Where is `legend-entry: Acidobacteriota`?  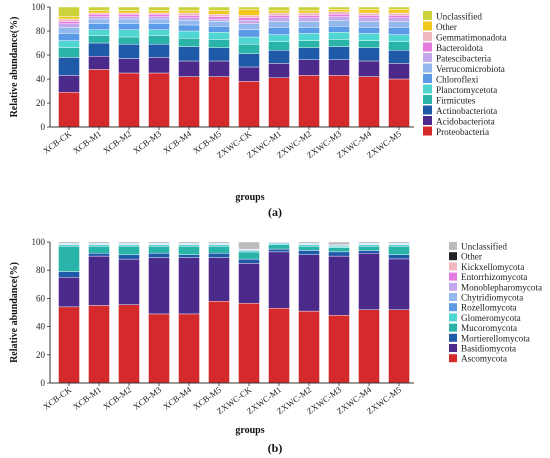 legend-entry: Acidobacteriota is located at coordinates (465, 122).